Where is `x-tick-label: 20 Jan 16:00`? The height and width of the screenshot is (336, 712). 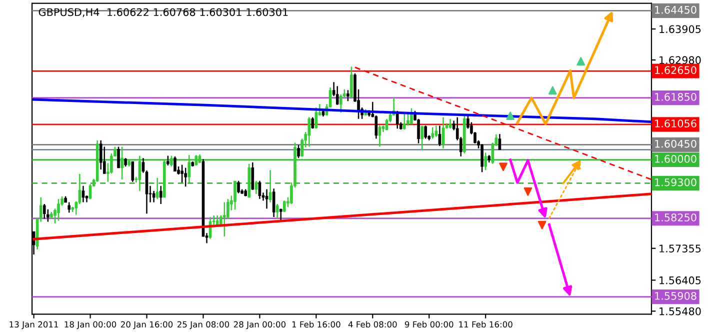
x-tick-label: 20 Jan 16:00 is located at coordinates (146, 325).